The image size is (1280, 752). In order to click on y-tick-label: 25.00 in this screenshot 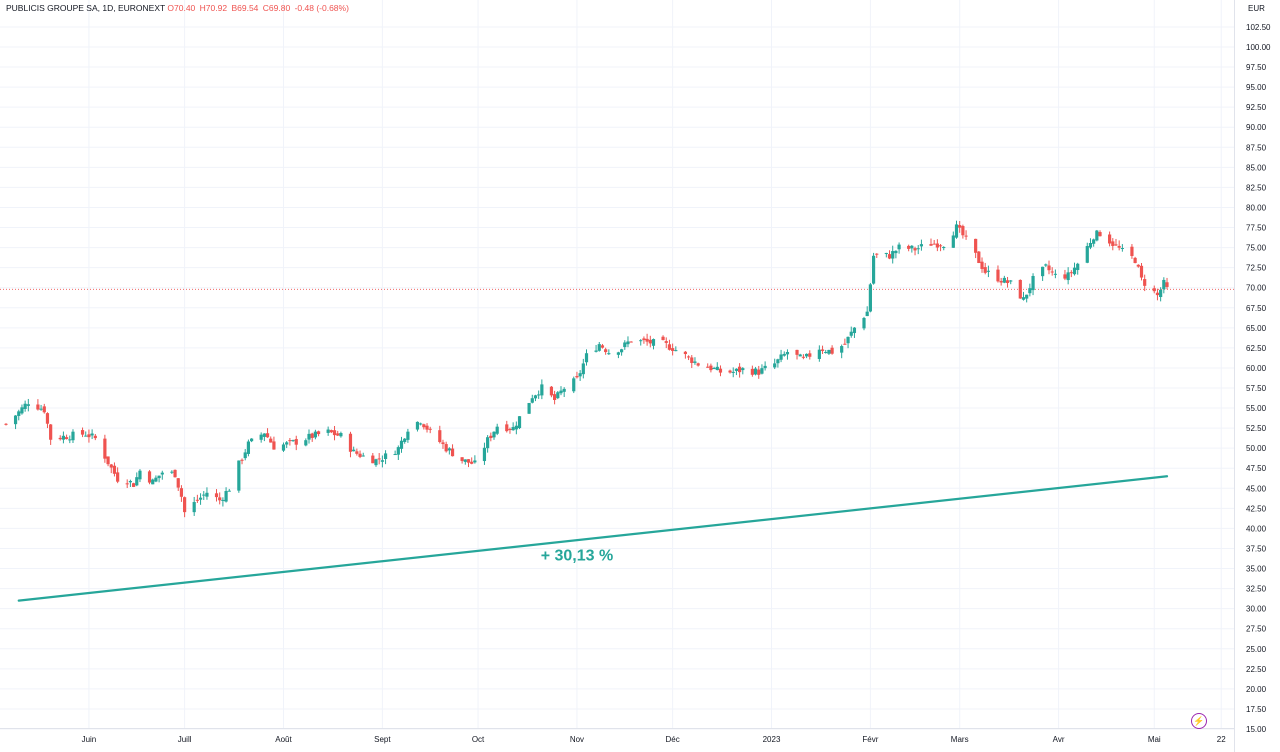, I will do `click(1256, 649)`.